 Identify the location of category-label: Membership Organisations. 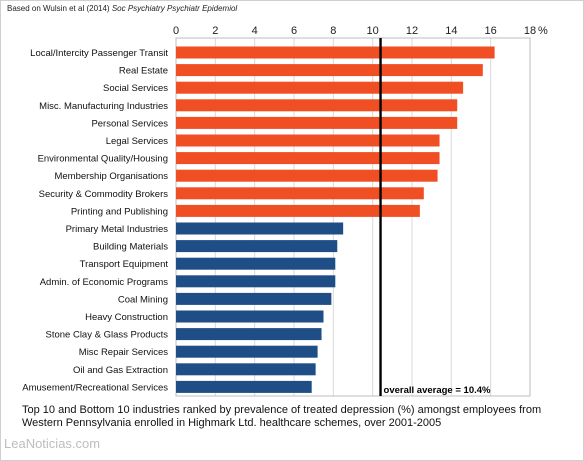
(111, 176).